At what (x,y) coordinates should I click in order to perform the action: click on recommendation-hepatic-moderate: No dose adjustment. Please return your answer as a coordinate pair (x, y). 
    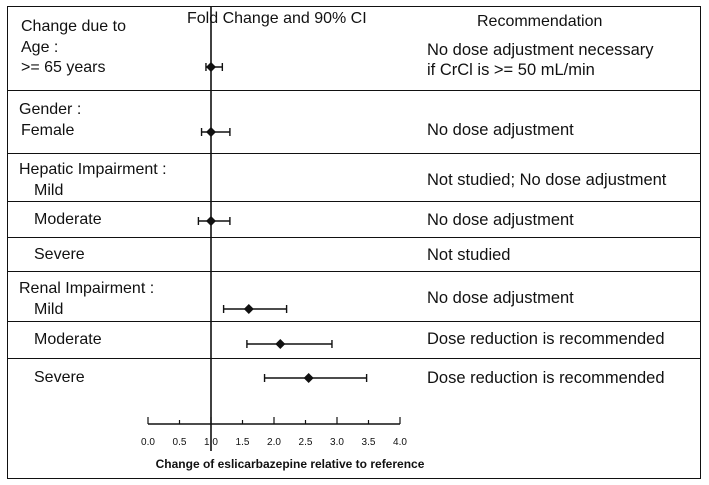
    Looking at the image, I should click on (500, 220).